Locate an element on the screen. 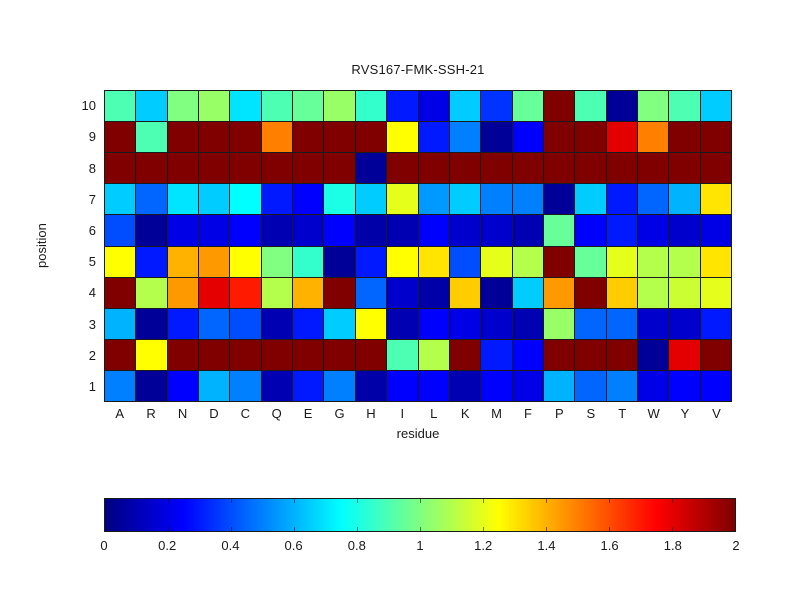 The image size is (800, 600). y-tick-label: 3 is located at coordinates (92, 324).